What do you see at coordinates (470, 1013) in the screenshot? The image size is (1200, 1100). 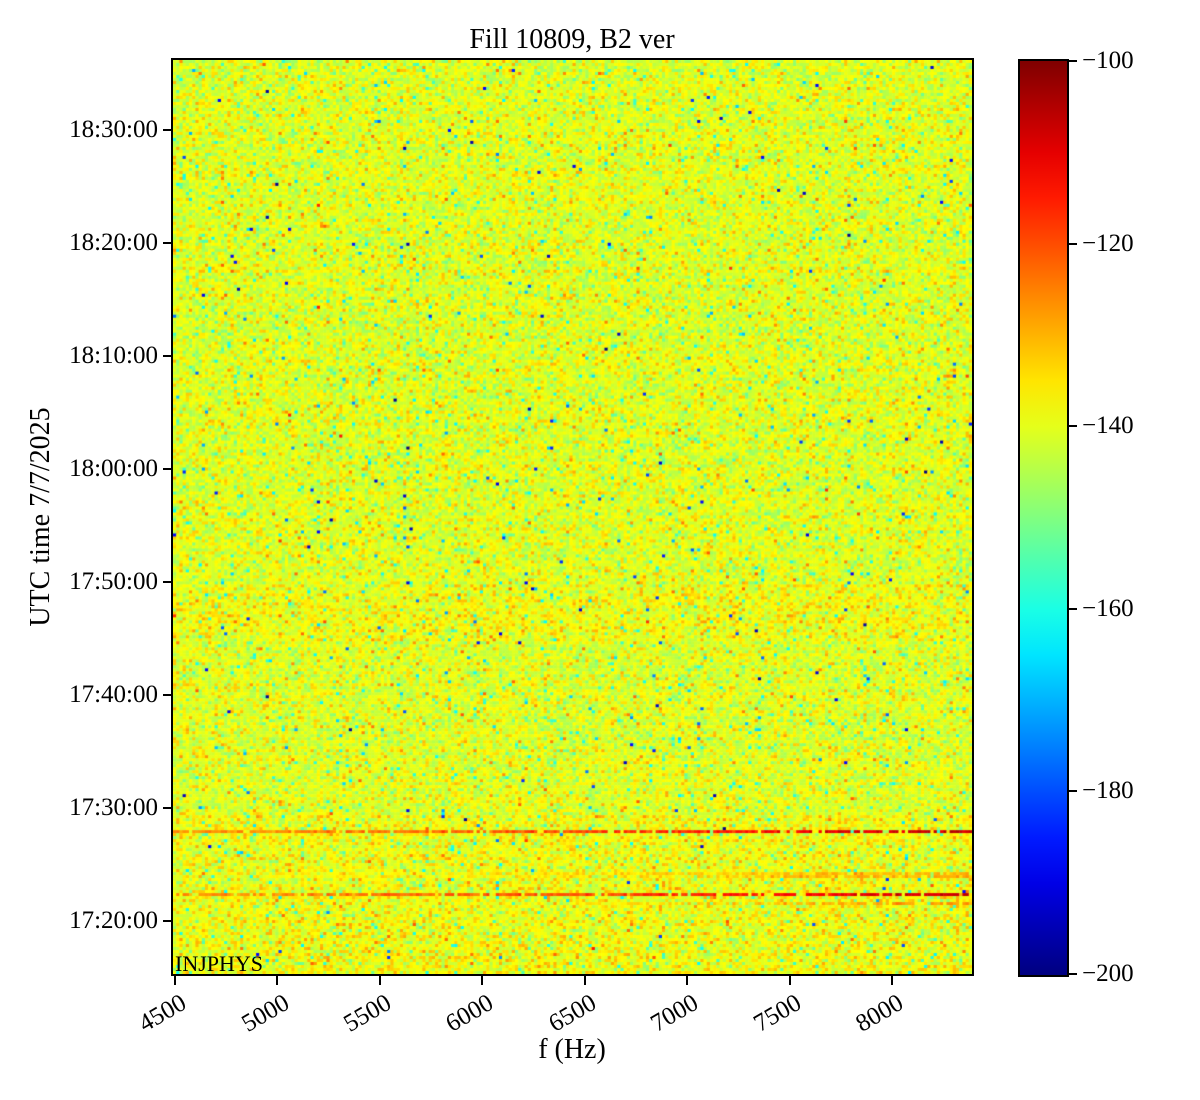 I see `x-tick-label: 6000` at bounding box center [470, 1013].